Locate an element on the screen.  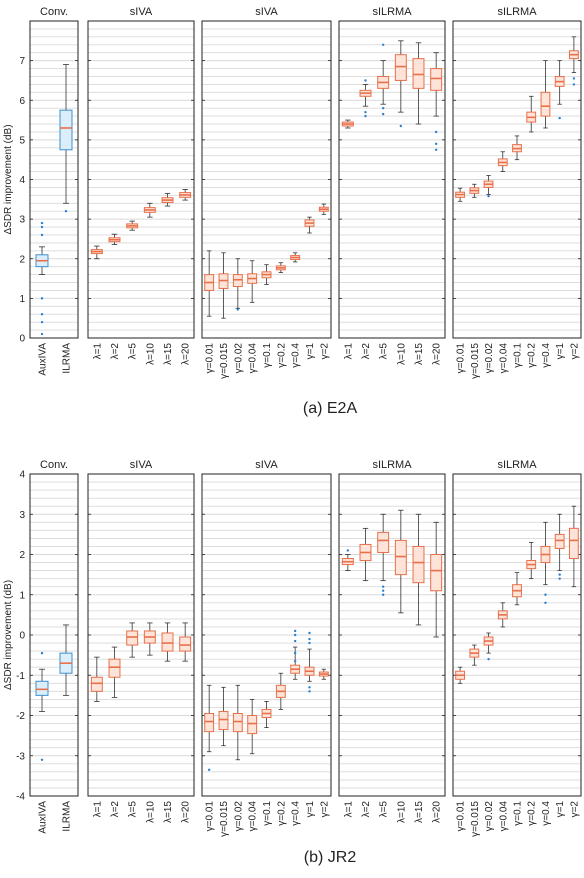
x-tick-label: γ=0.04 is located at coordinates (253, 816).